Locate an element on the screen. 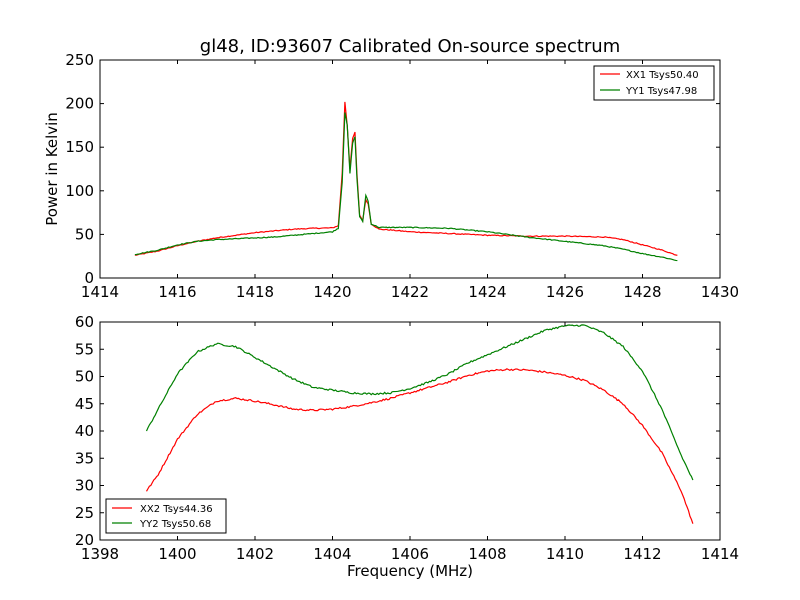  bottom-xtick-label: 1406 is located at coordinates (410, 554).